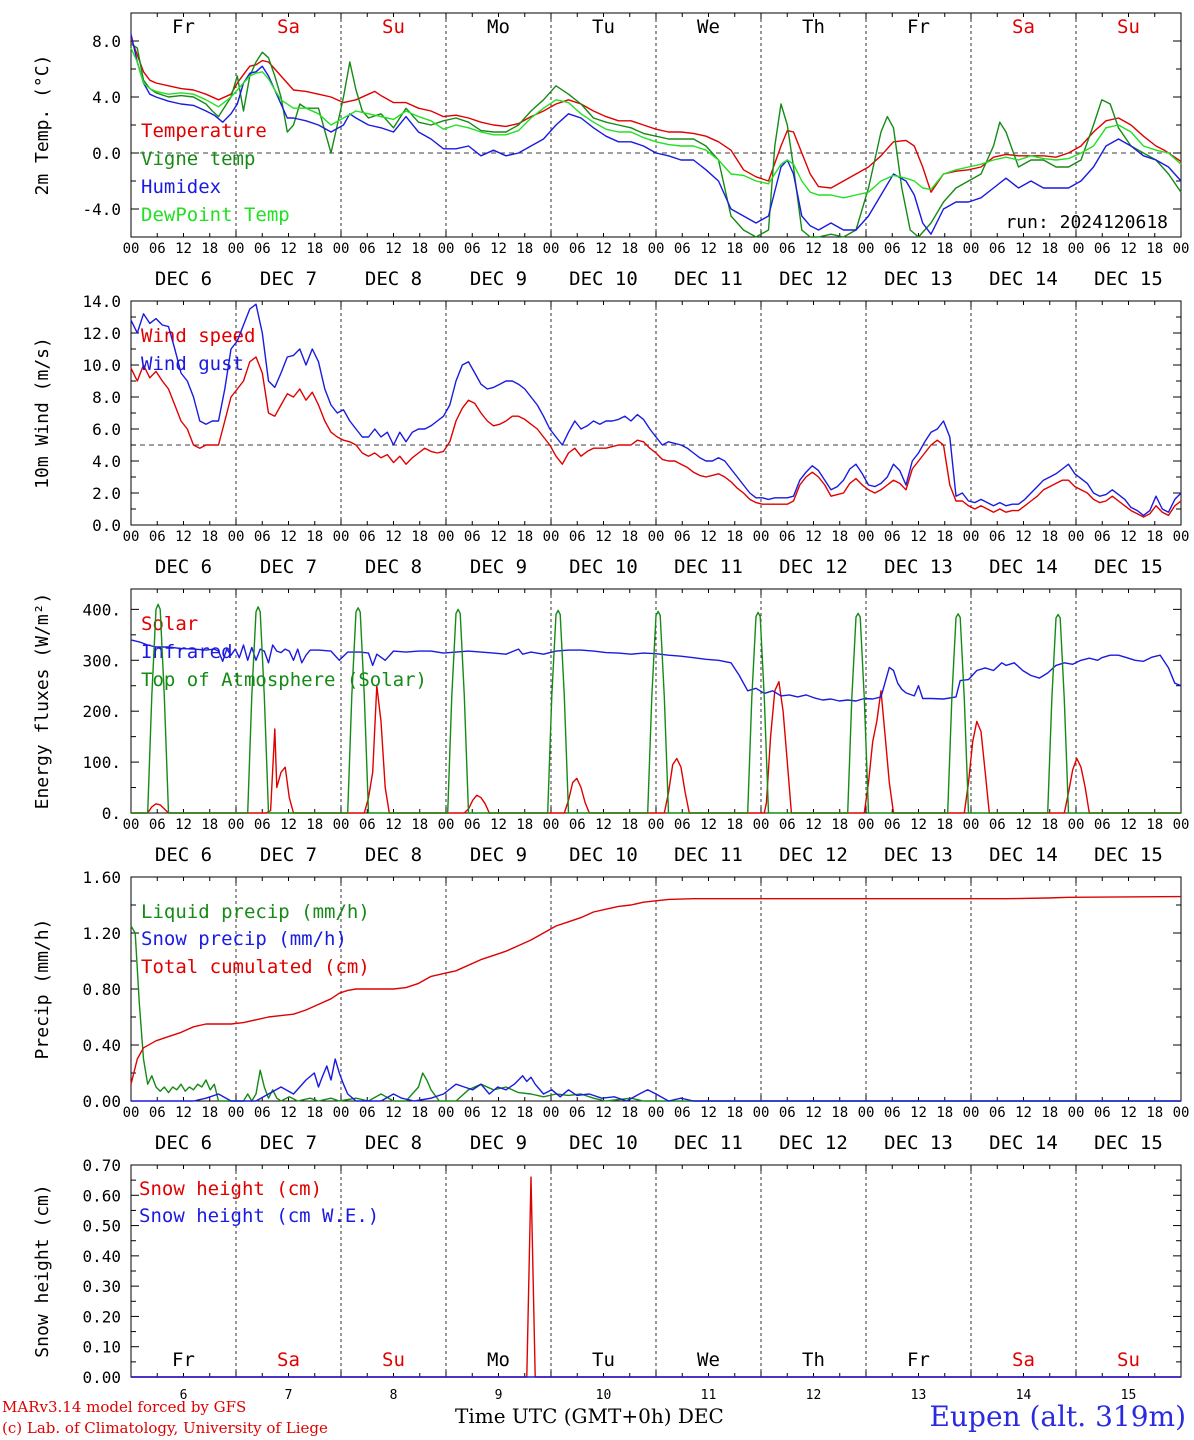 The height and width of the screenshot is (1440, 1194). What do you see at coordinates (101, 365) in the screenshot?
I see `y-tick-label: 10.0` at bounding box center [101, 365].